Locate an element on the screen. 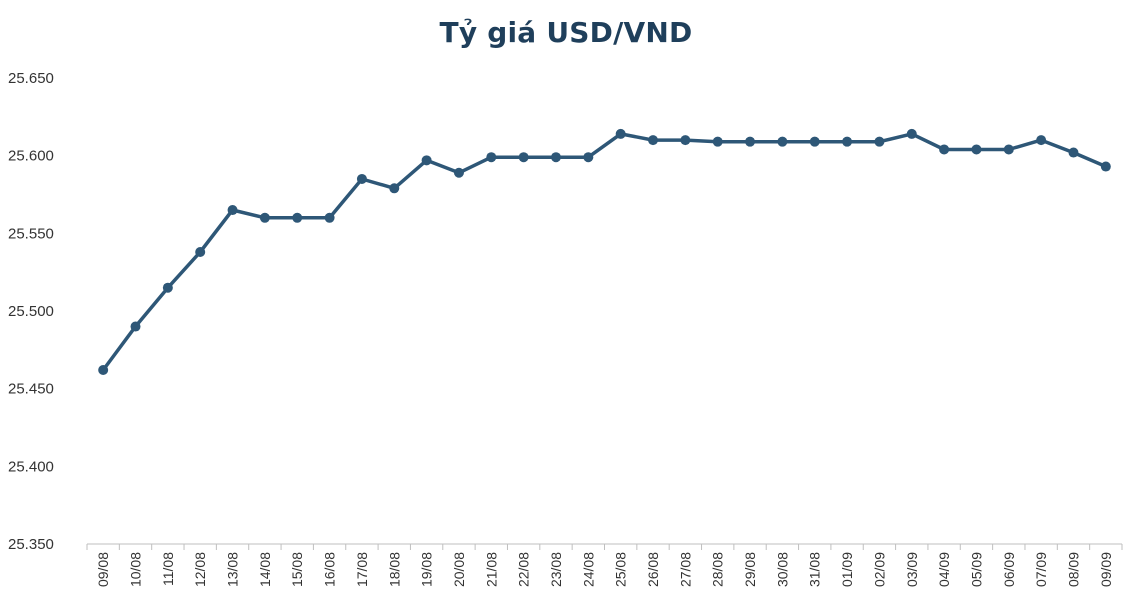 Image resolution: width=1132 pixels, height=616 pixels. x-tick-label: 05/09 is located at coordinates (976, 569).